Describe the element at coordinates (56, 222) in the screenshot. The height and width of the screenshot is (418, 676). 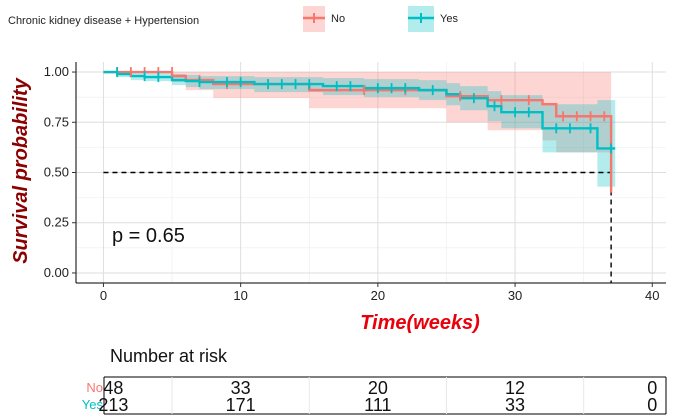
I see `y-tick-label: 0.25` at that location.